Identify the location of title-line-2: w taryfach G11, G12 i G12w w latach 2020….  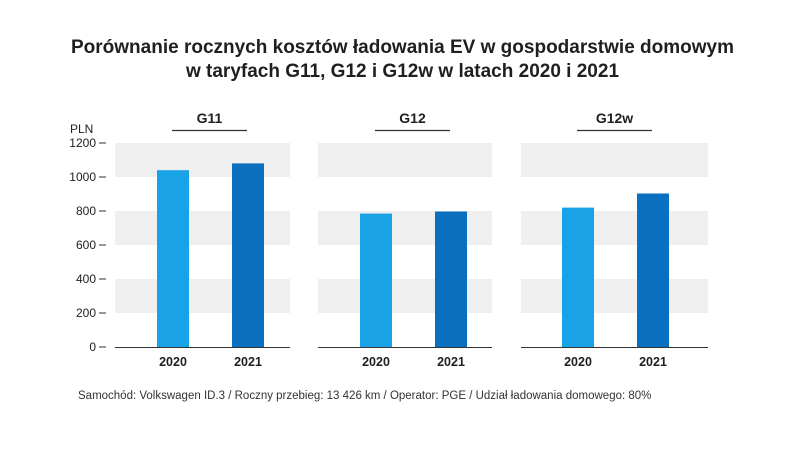
(402, 71).